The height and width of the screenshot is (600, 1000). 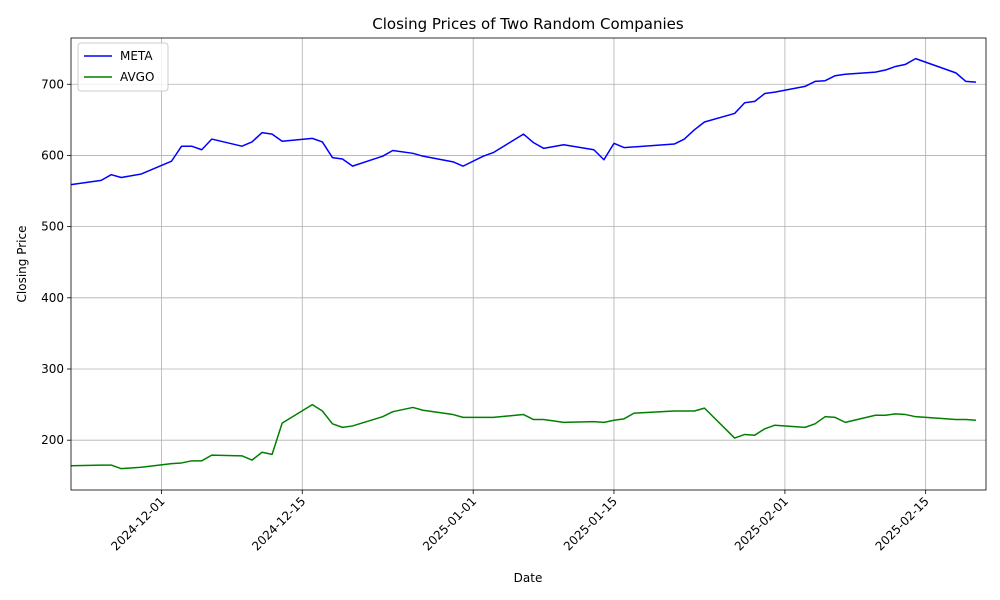 I want to click on legend-label-avgo: AVGO, so click(x=137, y=77).